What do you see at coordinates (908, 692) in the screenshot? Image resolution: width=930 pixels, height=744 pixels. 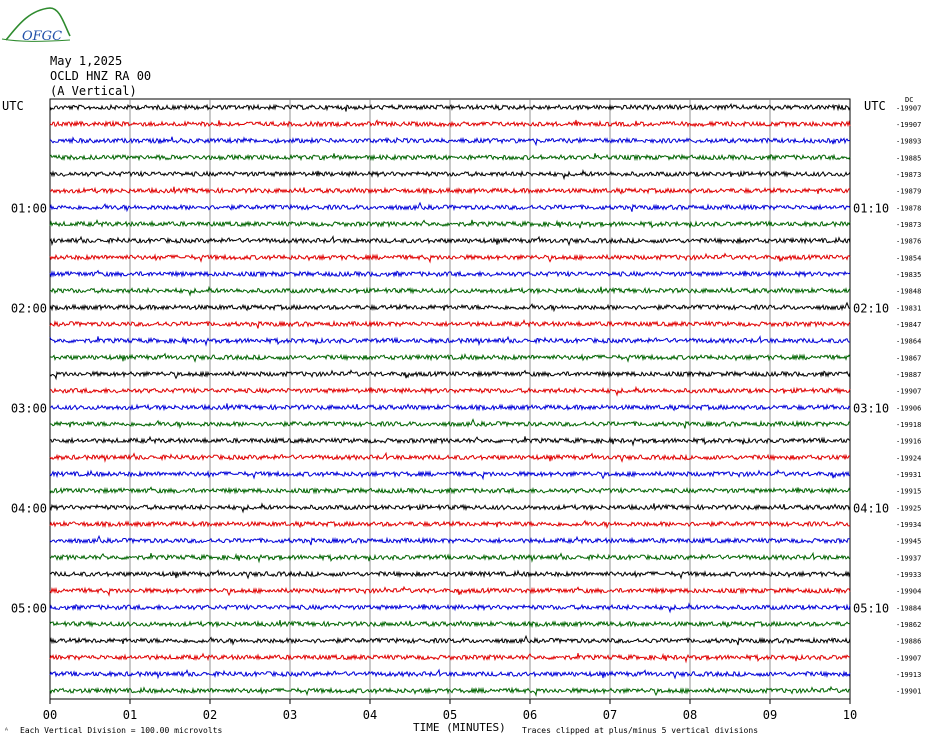 I see `dc-offset-label: -19901` at bounding box center [908, 692].